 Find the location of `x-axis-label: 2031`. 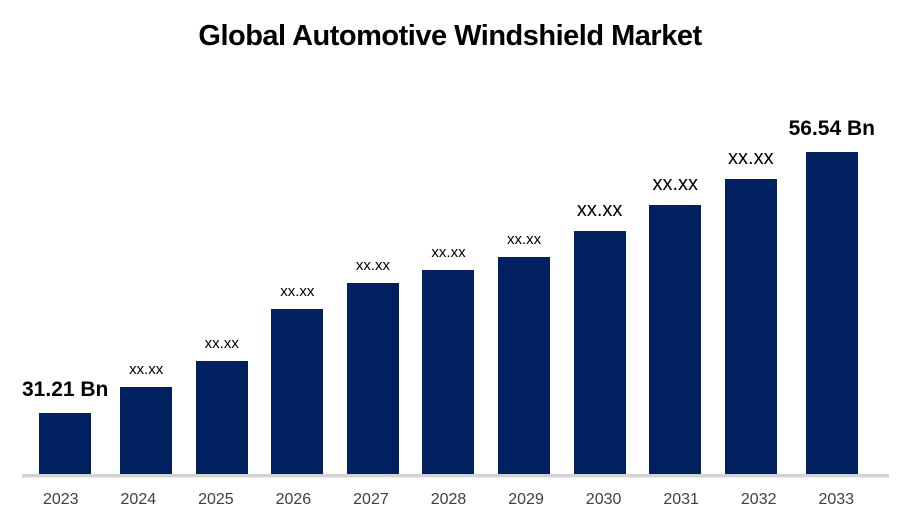

x-axis-label: 2031 is located at coordinates (681, 499).